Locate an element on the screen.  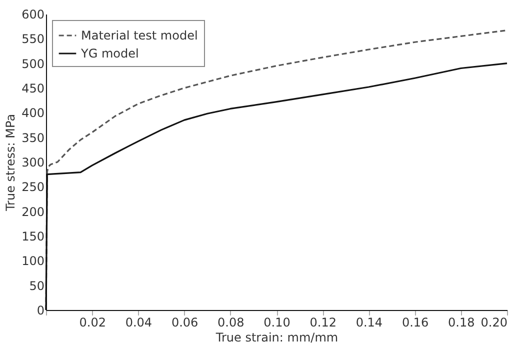
legend-label: Material test model is located at coordinates (139, 35).